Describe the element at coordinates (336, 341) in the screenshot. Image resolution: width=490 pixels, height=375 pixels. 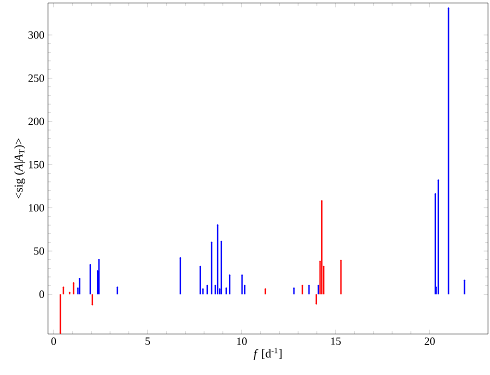
I see `x-tick-label: 15` at that location.